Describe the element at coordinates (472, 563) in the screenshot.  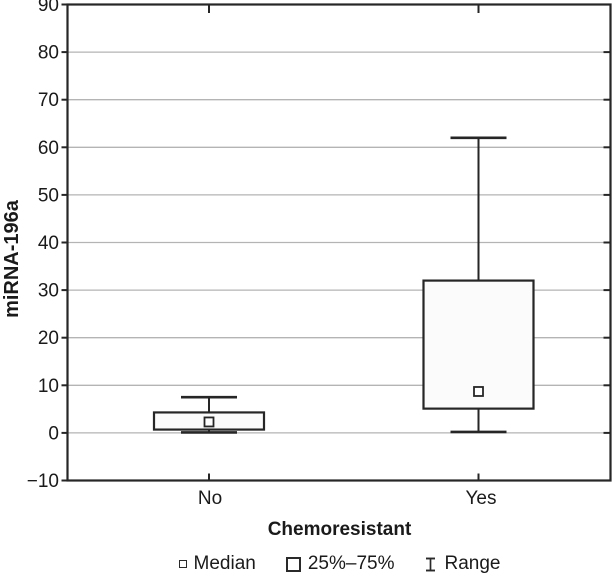
I see `legend-label-range: Range` at that location.